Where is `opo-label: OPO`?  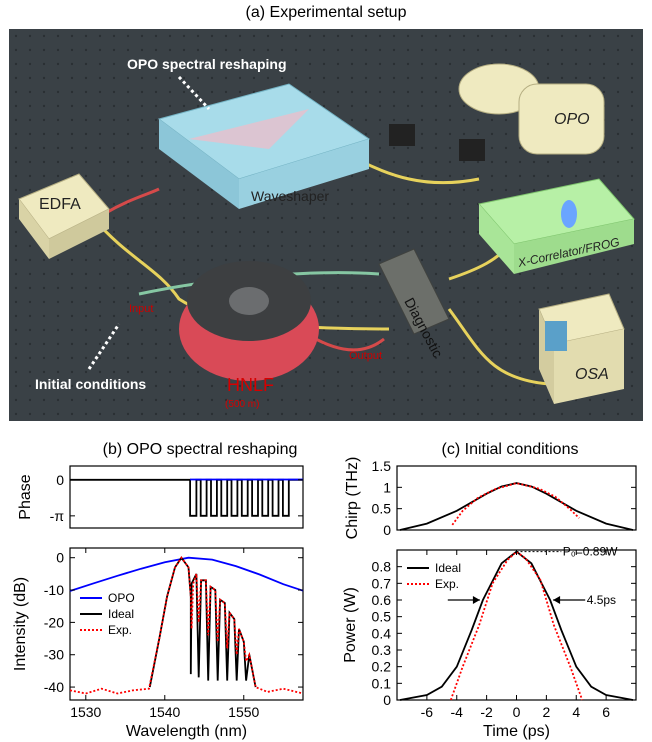
opo-label: OPO is located at coordinates (572, 119).